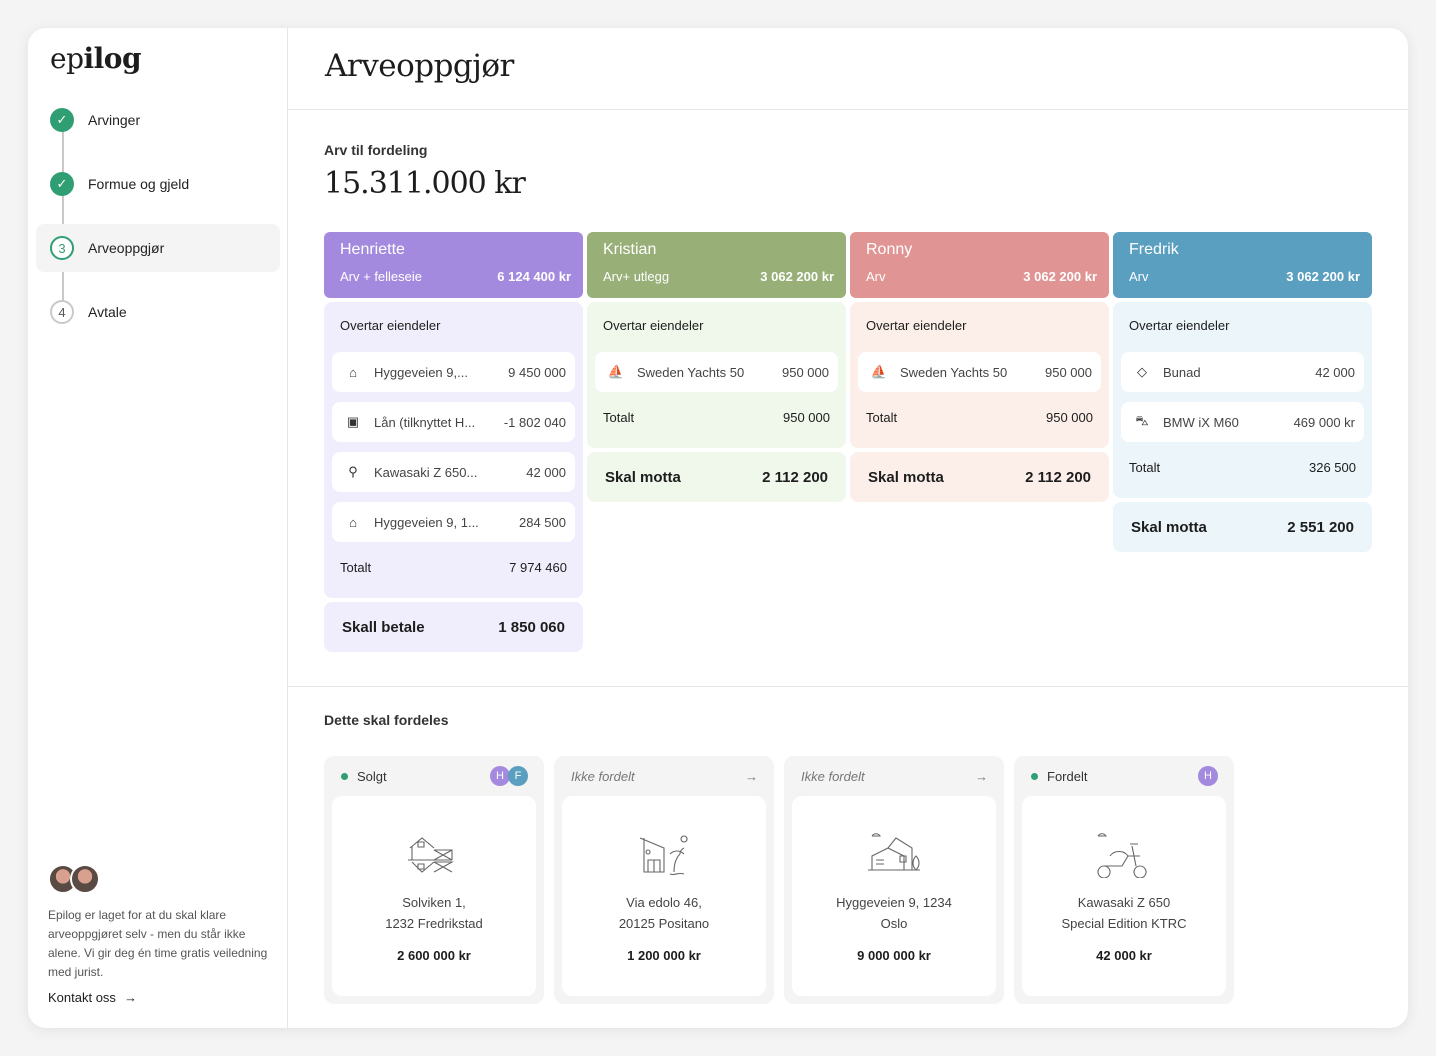 This screenshot has height=1056, width=1436. What do you see at coordinates (664, 913) in the screenshot?
I see `card-address: Via edolo 46, 20125 Positano` at bounding box center [664, 913].